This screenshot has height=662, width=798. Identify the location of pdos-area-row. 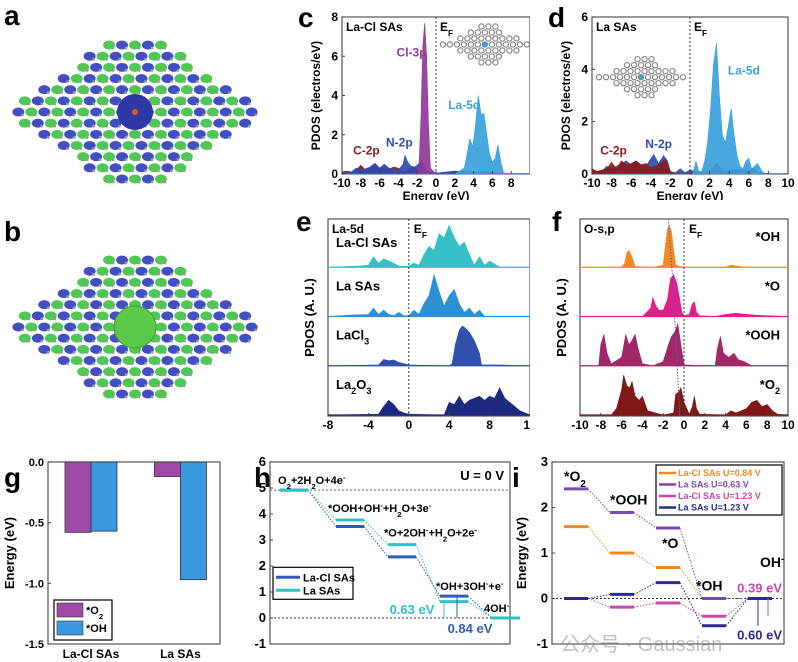
(684, 246).